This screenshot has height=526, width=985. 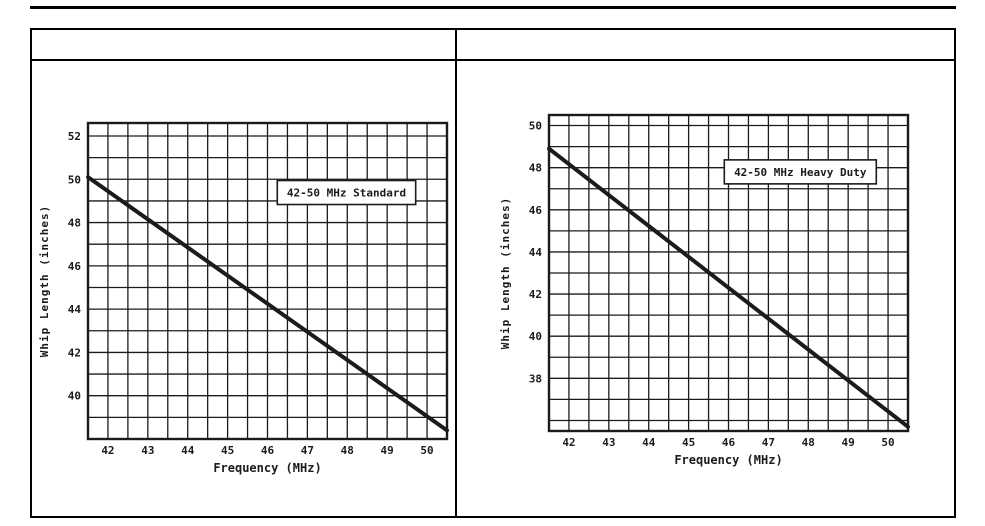 What do you see at coordinates (346, 193) in the screenshot?
I see `svg-text: 42-50 MHz Standard` at bounding box center [346, 193].